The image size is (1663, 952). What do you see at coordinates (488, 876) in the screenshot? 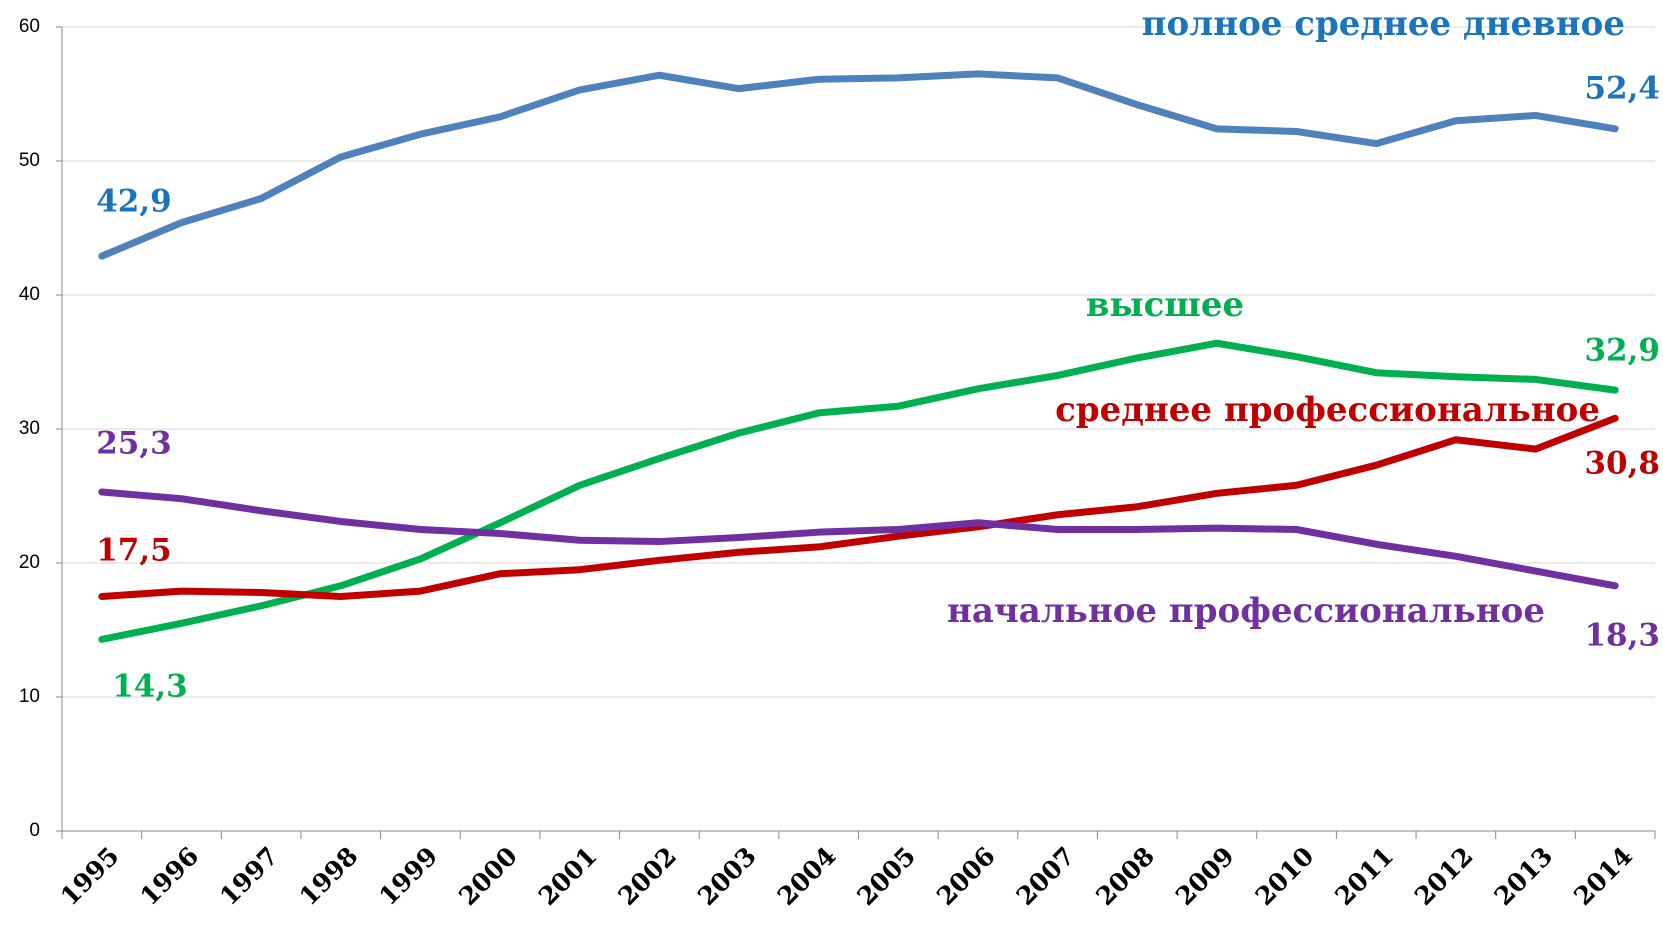
I see `x-tick-label: 2000` at bounding box center [488, 876].